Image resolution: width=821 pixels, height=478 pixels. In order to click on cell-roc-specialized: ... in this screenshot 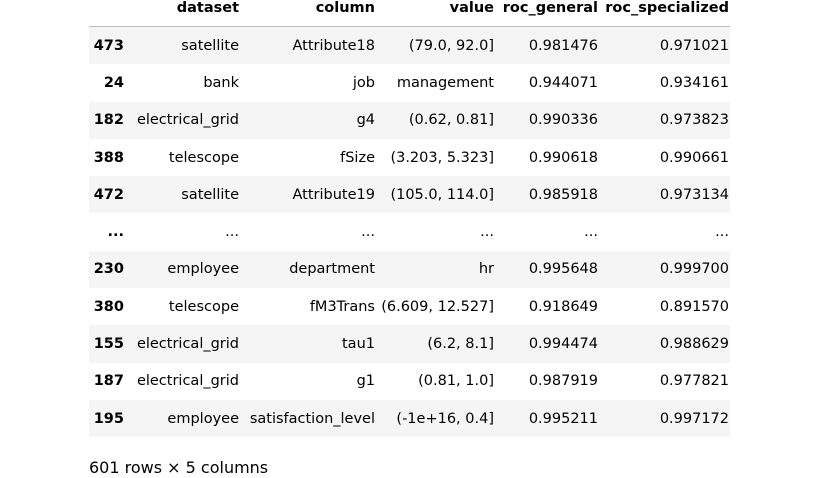, I will do `click(722, 232)`.